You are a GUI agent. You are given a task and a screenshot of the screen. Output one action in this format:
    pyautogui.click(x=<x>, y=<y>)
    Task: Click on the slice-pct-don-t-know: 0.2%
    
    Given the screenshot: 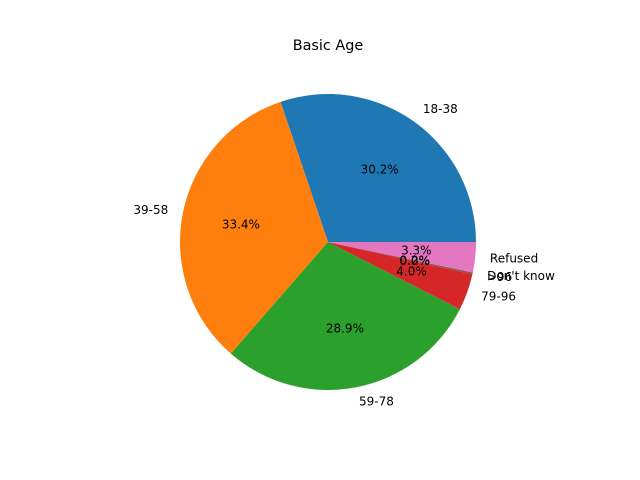 What is the action you would take?
    pyautogui.click(x=415, y=260)
    